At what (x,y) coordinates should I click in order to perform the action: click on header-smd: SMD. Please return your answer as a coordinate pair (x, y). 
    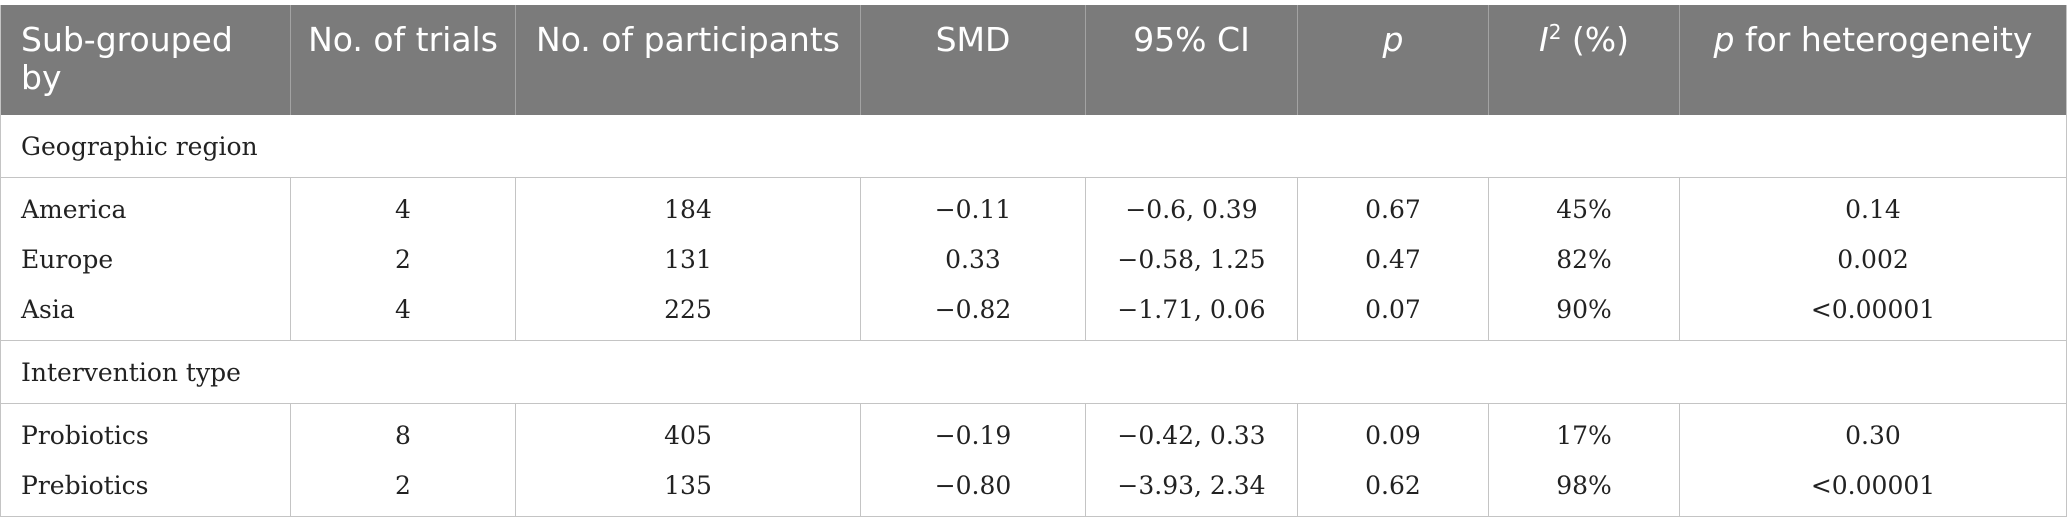
    Looking at the image, I should click on (973, 60).